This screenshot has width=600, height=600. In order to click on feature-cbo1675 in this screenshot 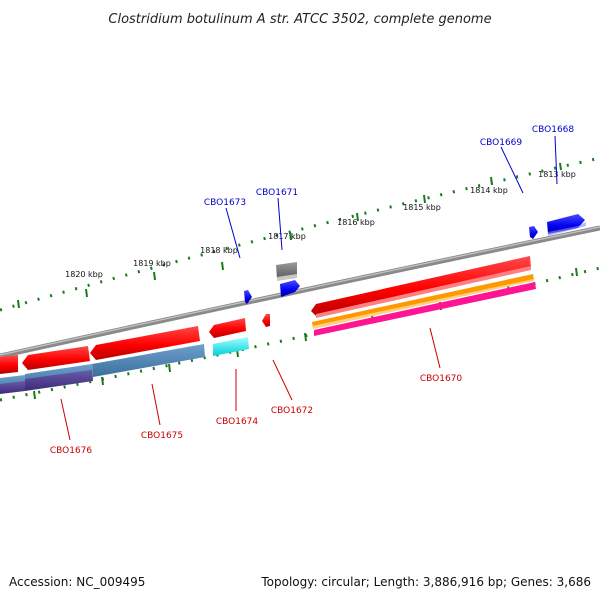, I will do `click(147, 351)`.